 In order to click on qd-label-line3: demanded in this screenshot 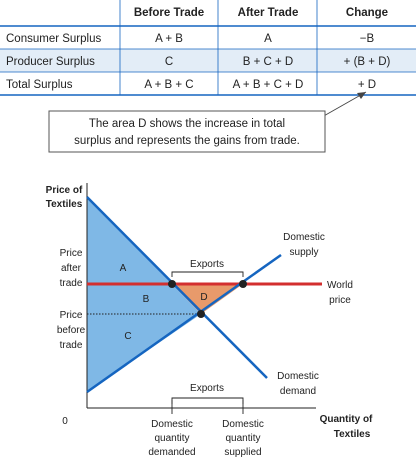, I will do `click(171, 452)`.